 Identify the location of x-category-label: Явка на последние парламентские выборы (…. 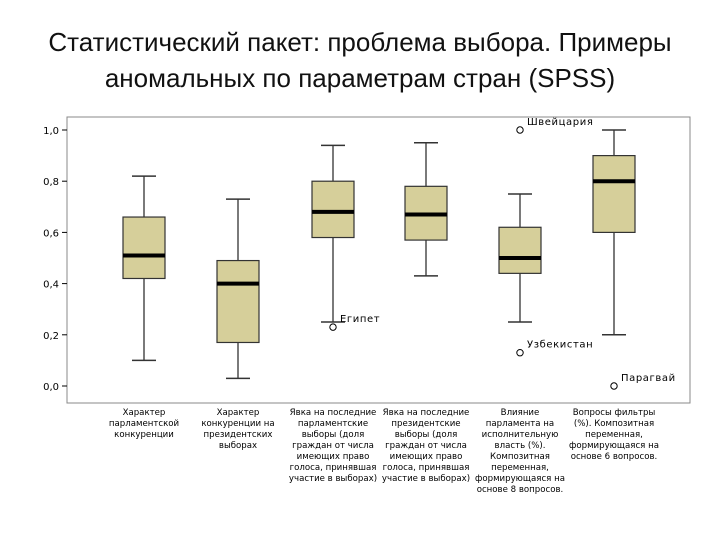
(333, 446).